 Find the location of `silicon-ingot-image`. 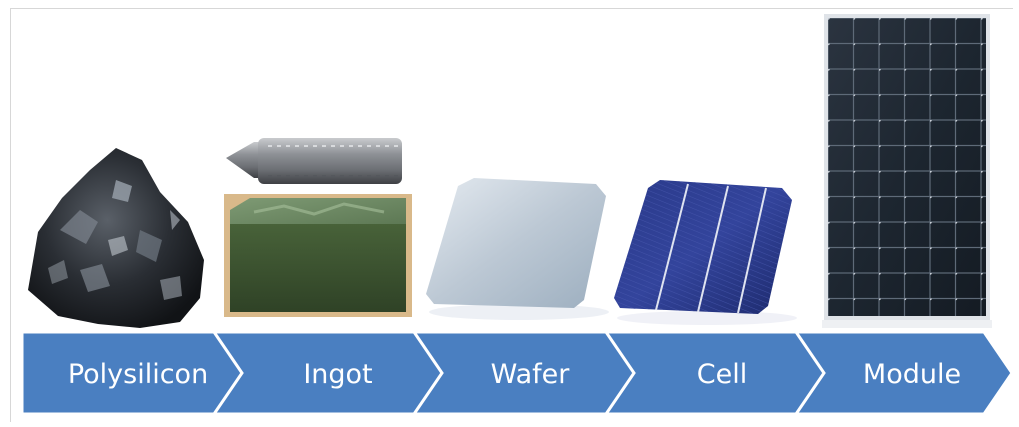

silicon-ingot-image is located at coordinates (318, 227).